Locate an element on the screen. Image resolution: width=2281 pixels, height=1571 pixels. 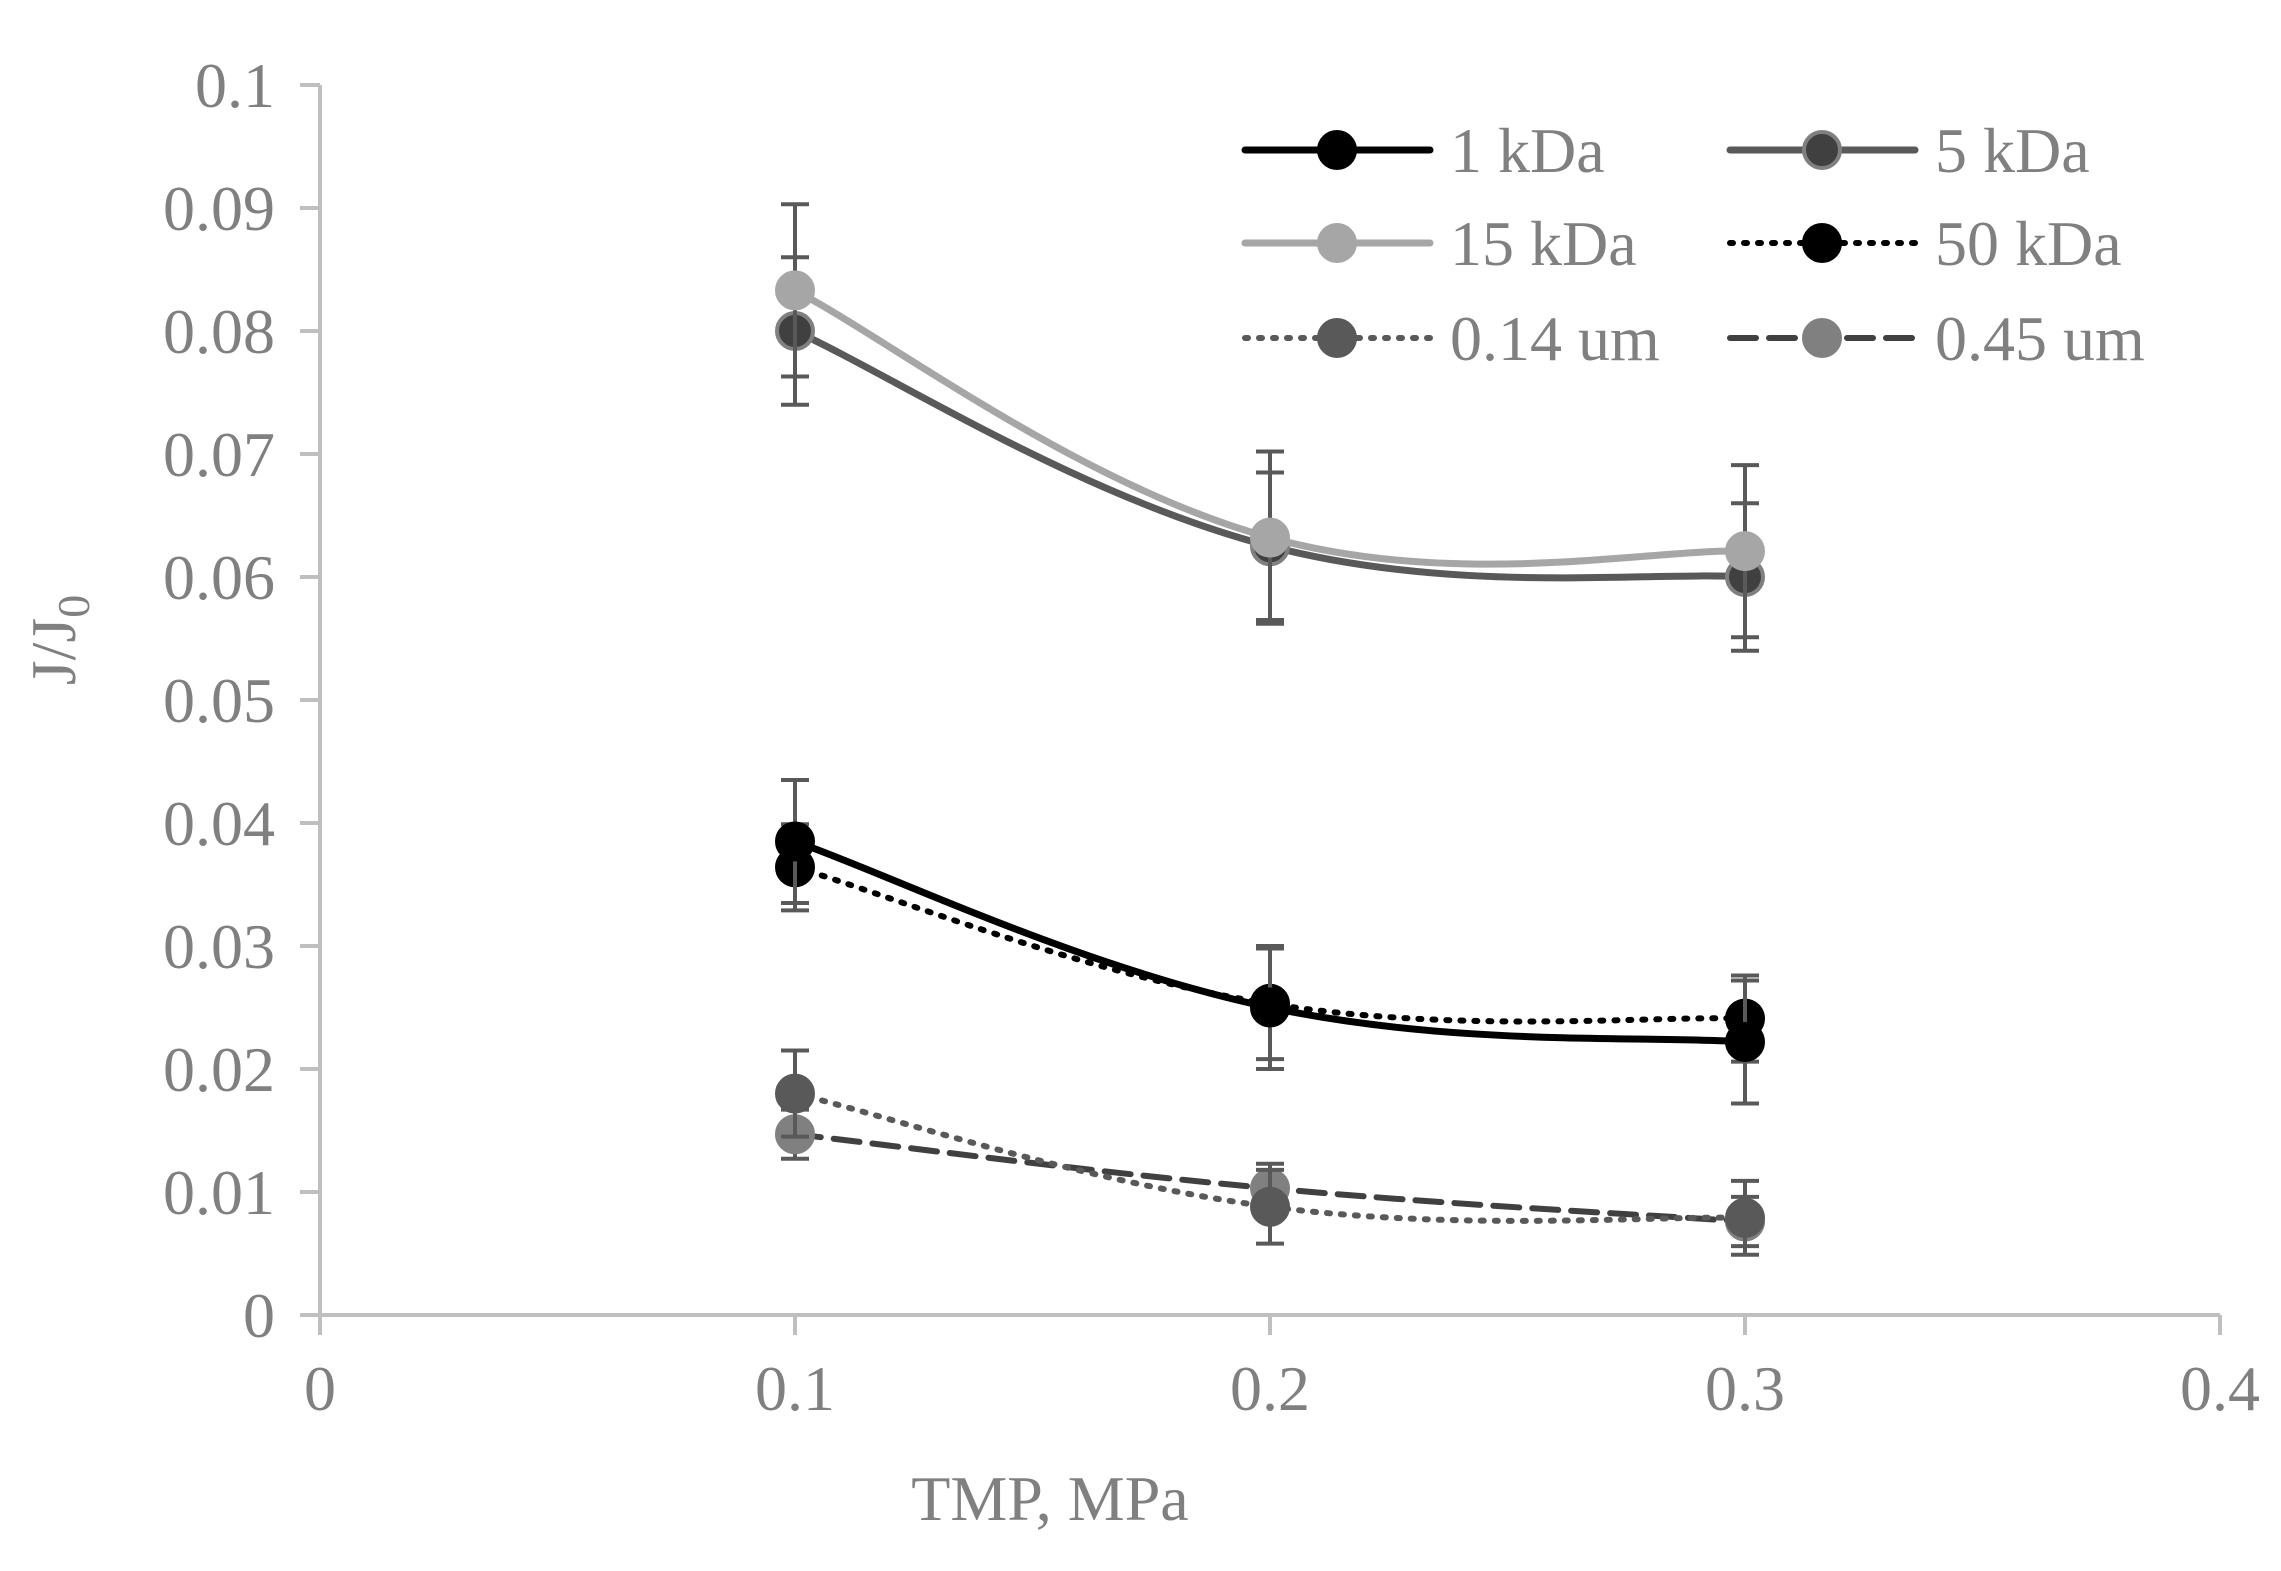
x-axis-title: TMP, MPa is located at coordinates (1049, 1498).